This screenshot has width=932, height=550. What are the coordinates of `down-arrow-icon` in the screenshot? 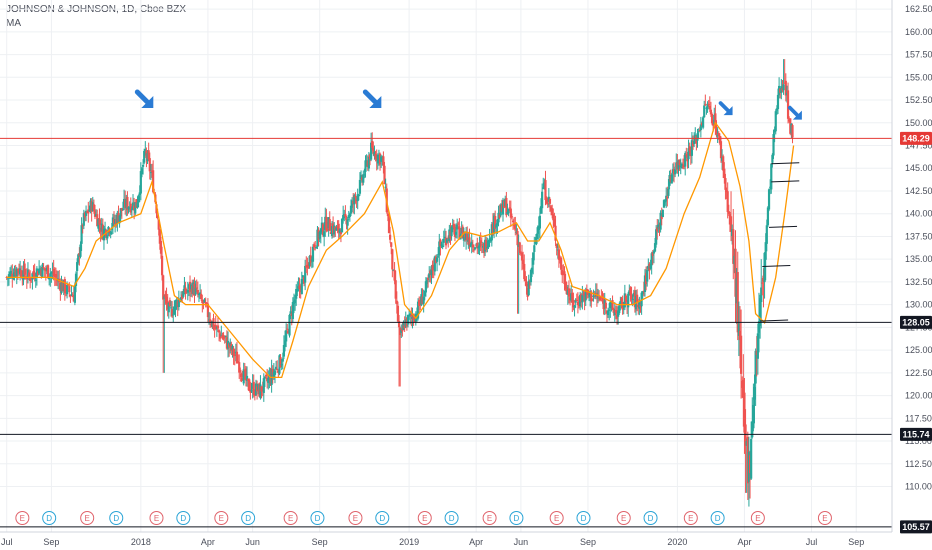 It's located at (144, 99).